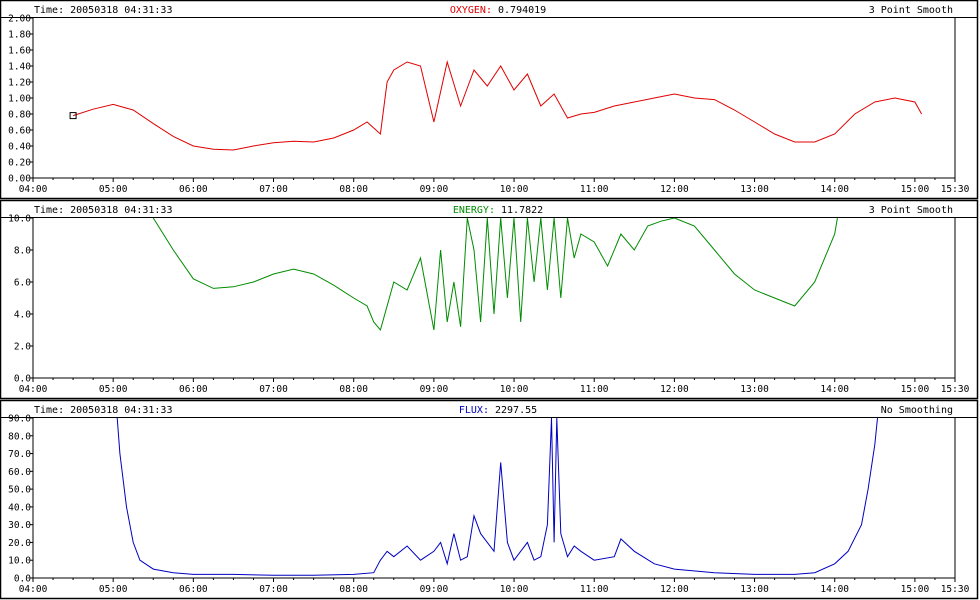  Describe the element at coordinates (19, 83) in the screenshot. I see `y-tick-label: 1.20` at that location.